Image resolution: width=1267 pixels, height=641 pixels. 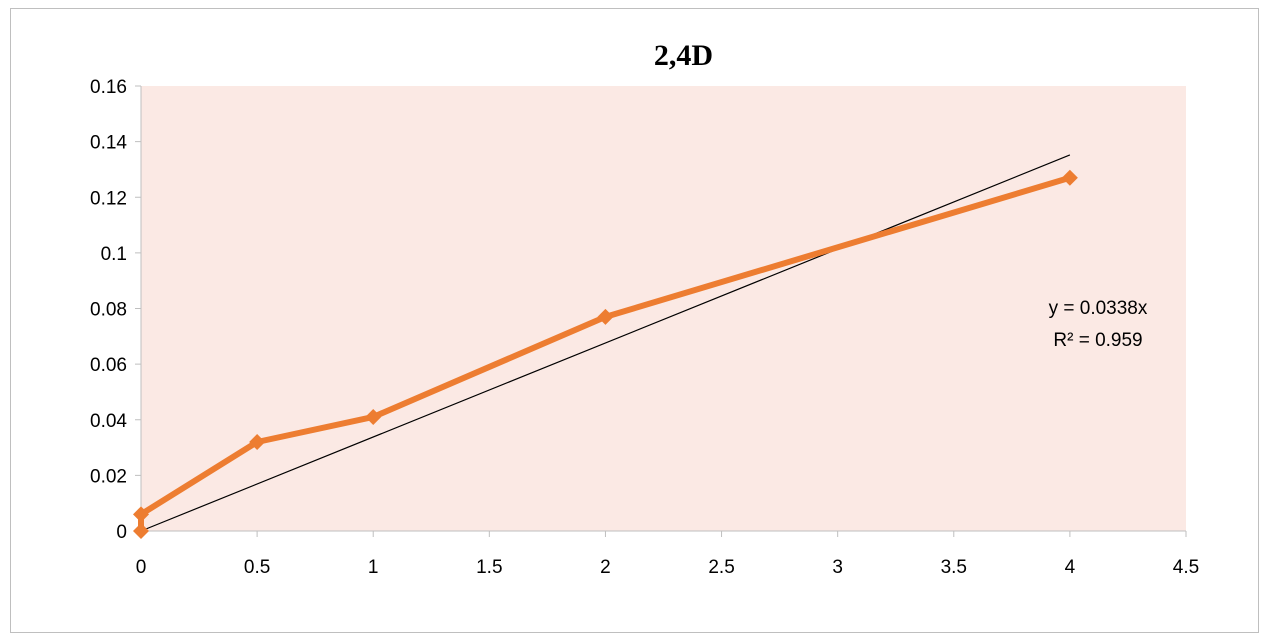 What do you see at coordinates (108, 421) in the screenshot?
I see `y-tick-label: 0.04` at bounding box center [108, 421].